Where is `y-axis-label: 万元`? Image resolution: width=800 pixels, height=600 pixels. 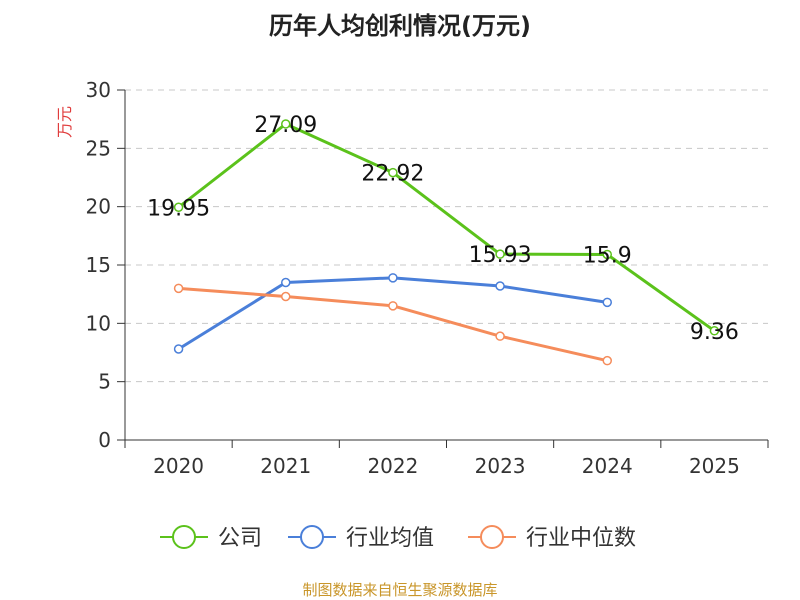
y-axis-label: 万元 is located at coordinates (64, 122).